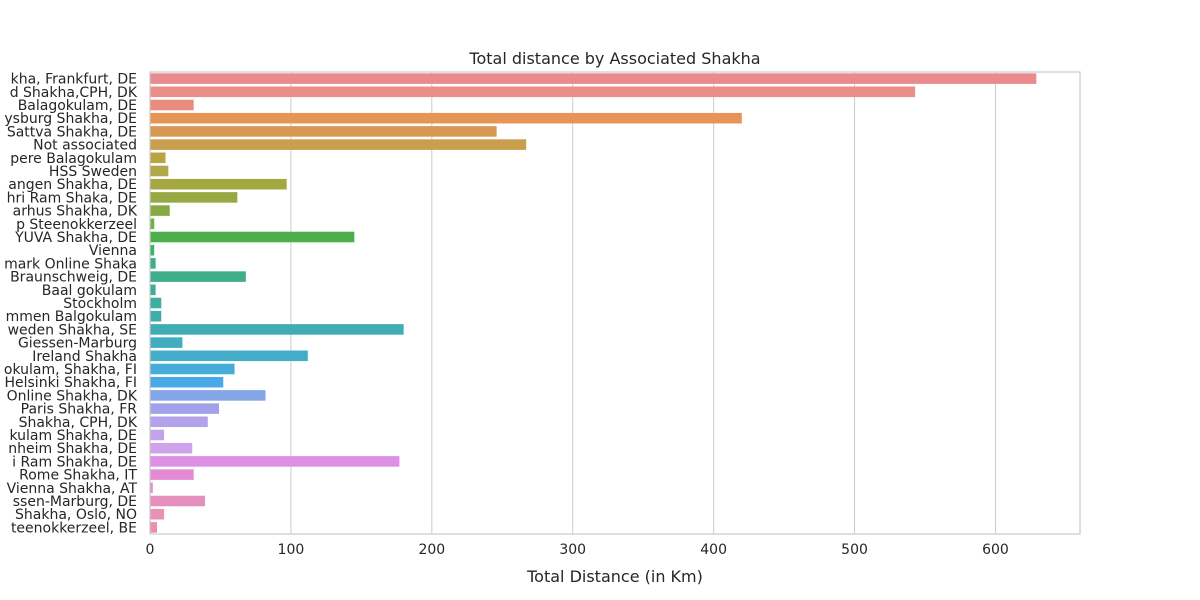 Image resolution: width=1200 pixels, height=600 pixels. What do you see at coordinates (70, 370) in the screenshot?
I see `y-tick-label: okulam, Shakha, FI` at bounding box center [70, 370].